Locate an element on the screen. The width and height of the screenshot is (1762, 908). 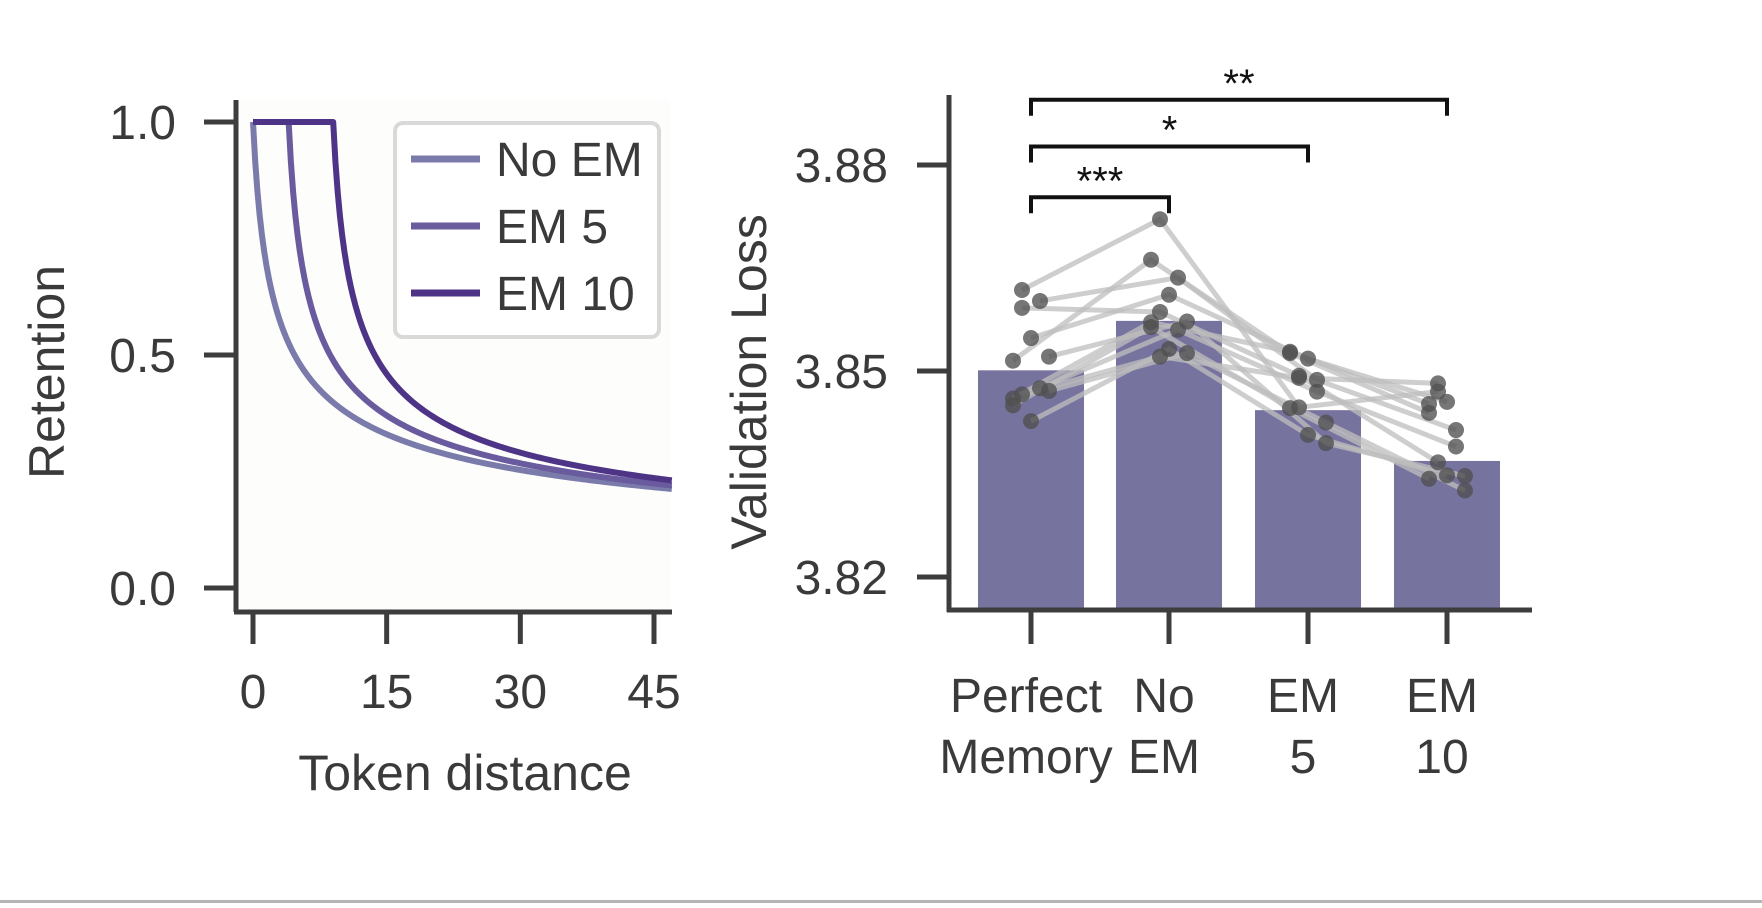
x-tick-label: Perfect is located at coordinates (1026, 696).